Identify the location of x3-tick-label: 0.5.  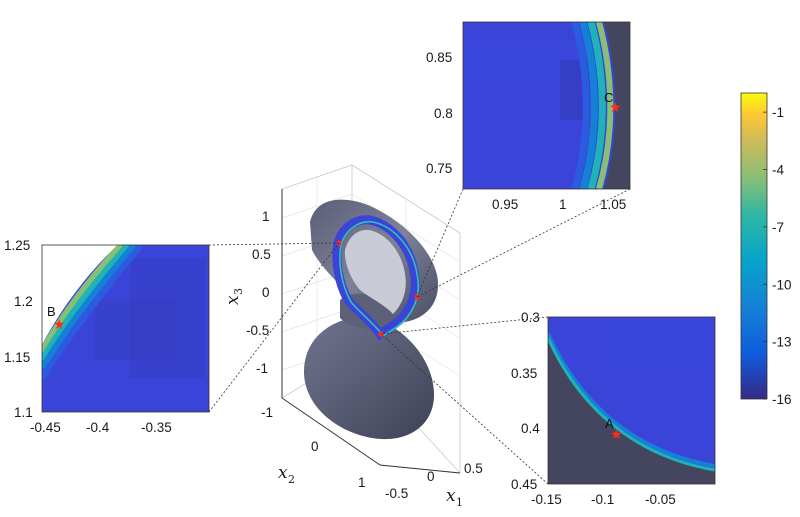
(261, 254).